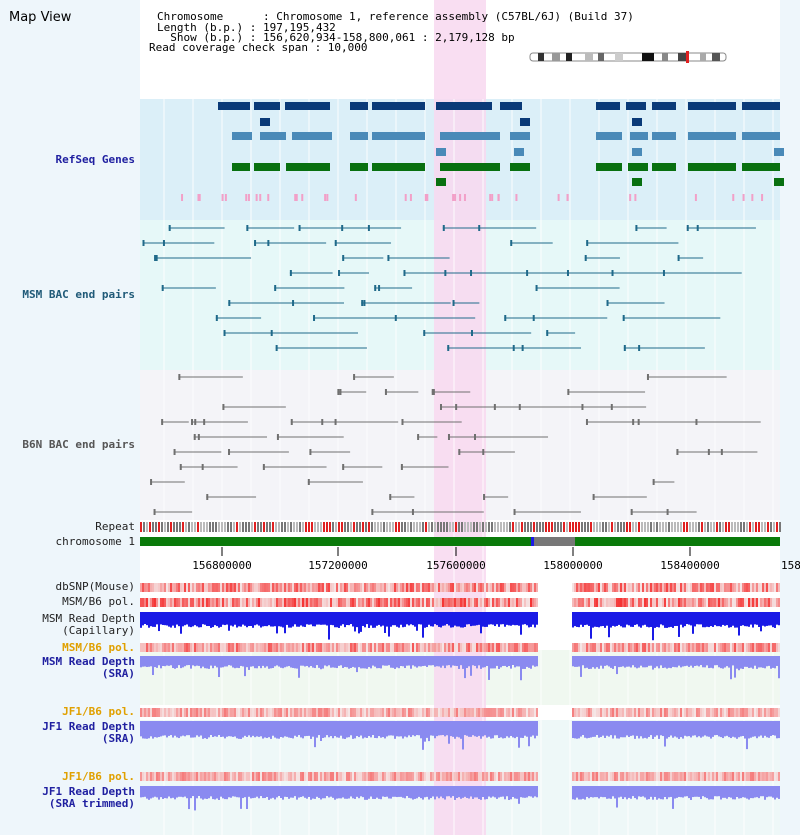  I want to click on track-label-msm-bac: MSM BAC end pairs, so click(78, 294).